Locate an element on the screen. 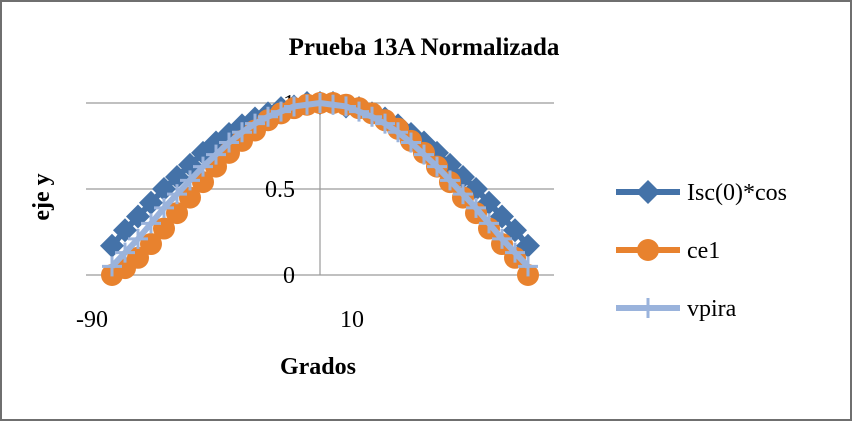 The image size is (852, 421). y-axis-title: eje y is located at coordinates (42, 196).